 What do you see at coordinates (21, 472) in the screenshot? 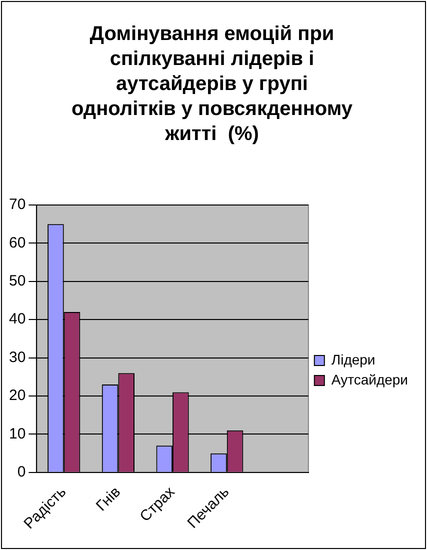
I see `y-tick-label: 0` at bounding box center [21, 472].